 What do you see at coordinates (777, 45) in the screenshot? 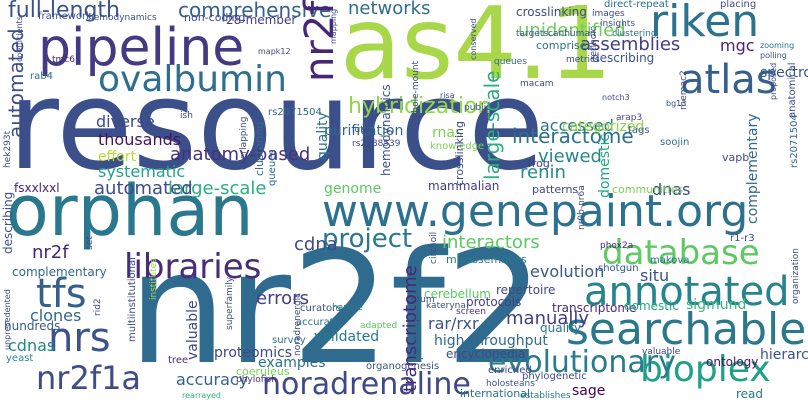
I see `word-rnabrowse: zooming` at bounding box center [777, 45].